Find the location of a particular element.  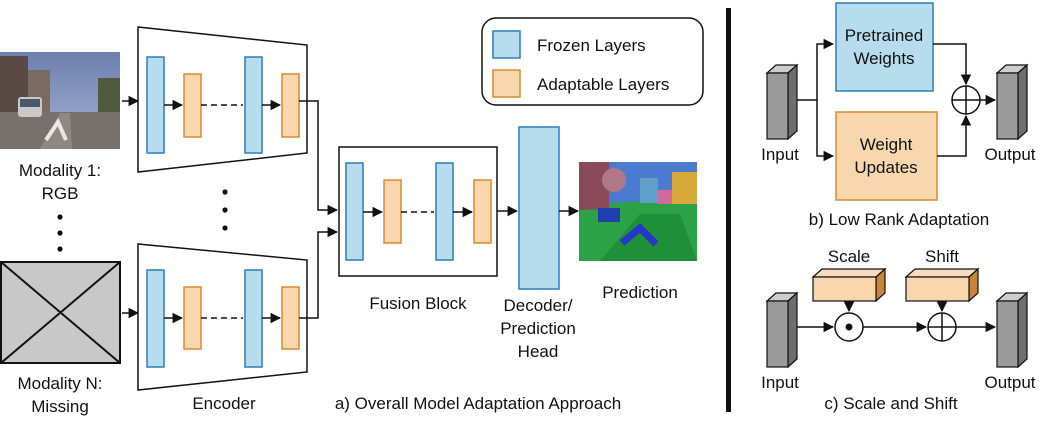

legend-frozen-label: Frozen Layers is located at coordinates (591, 45).